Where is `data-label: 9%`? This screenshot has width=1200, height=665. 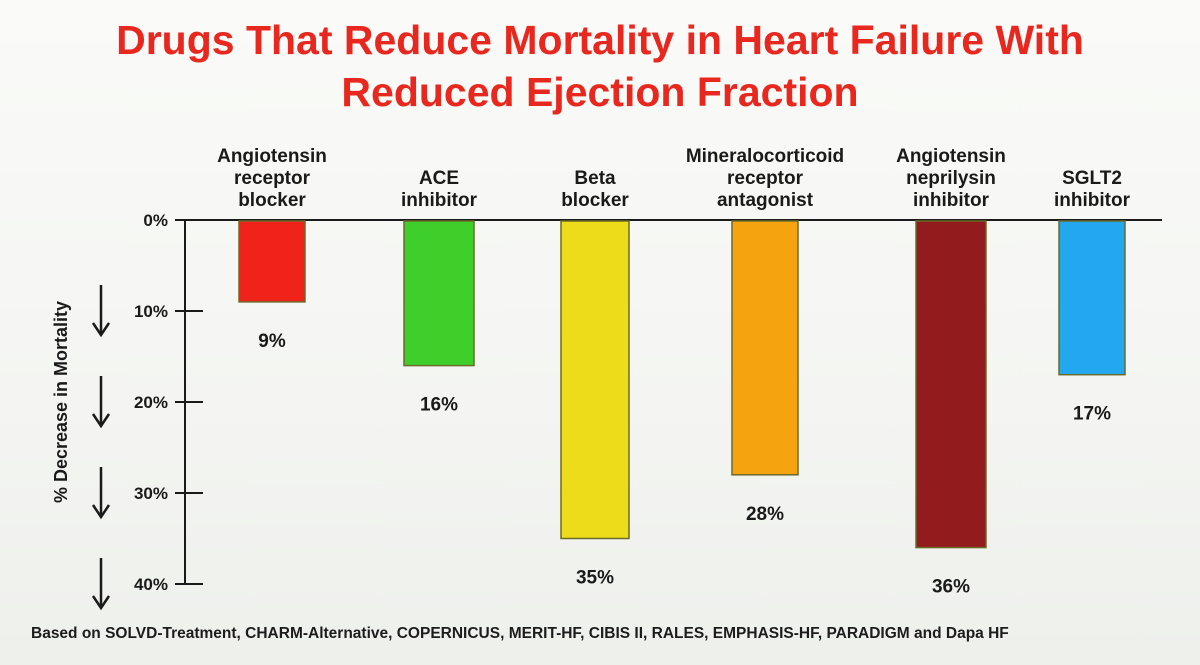
data-label: 9% is located at coordinates (272, 341).